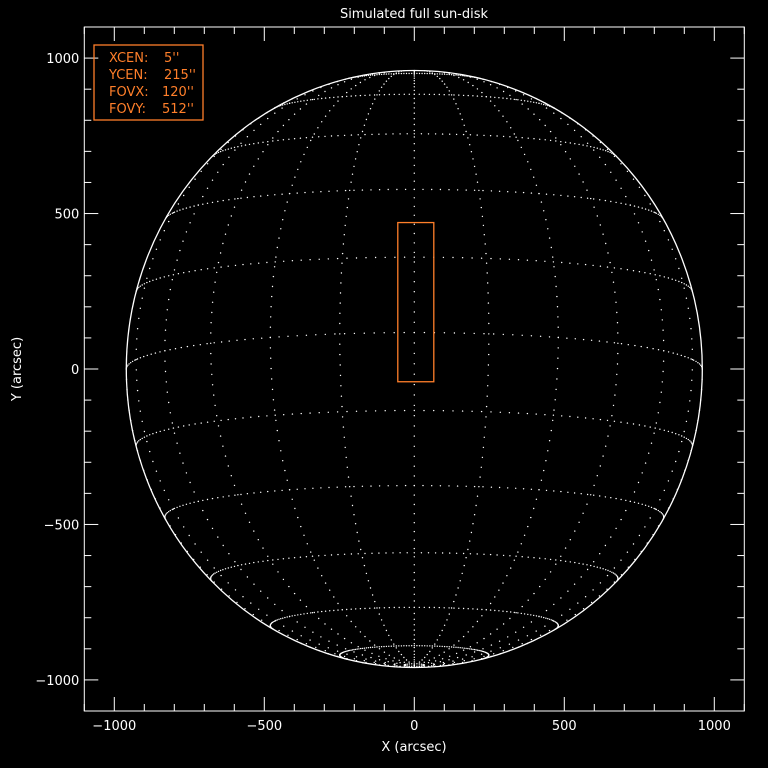 This screenshot has height=768, width=768. What do you see at coordinates (178, 109) in the screenshot?
I see `legend-value-fovy: 512''` at bounding box center [178, 109].